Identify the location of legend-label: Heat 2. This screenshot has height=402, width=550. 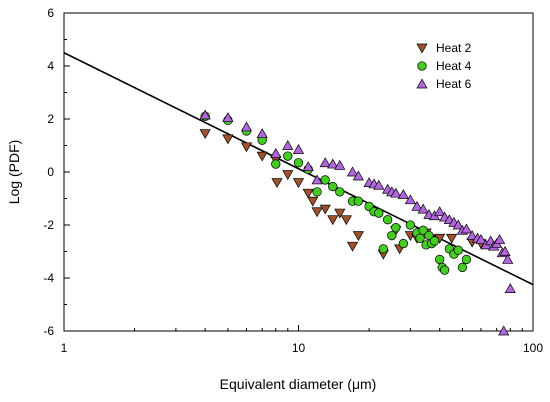
(454, 48).